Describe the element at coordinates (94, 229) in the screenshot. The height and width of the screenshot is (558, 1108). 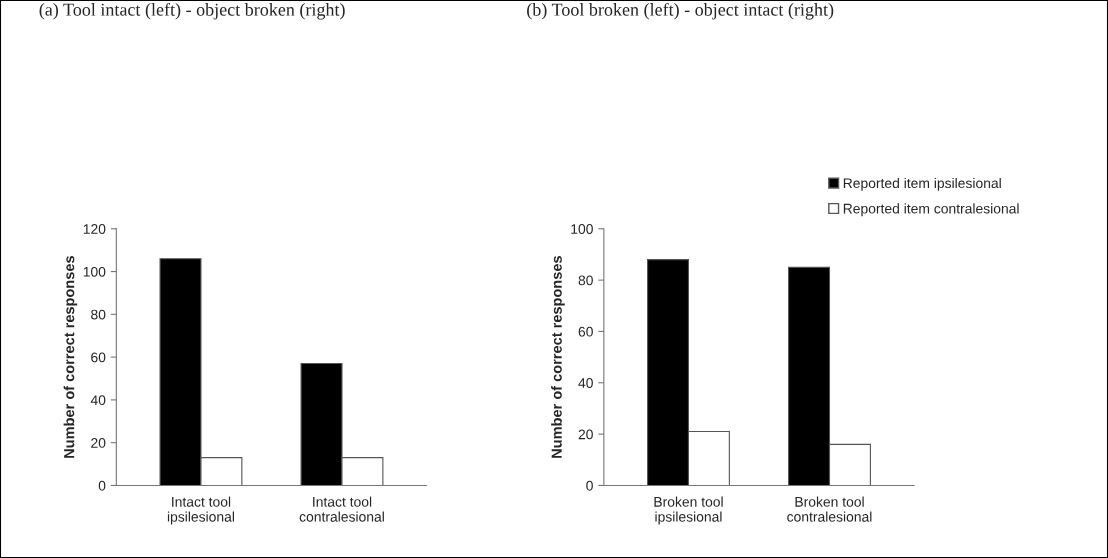
I see `y-tick-label: 120` at that location.